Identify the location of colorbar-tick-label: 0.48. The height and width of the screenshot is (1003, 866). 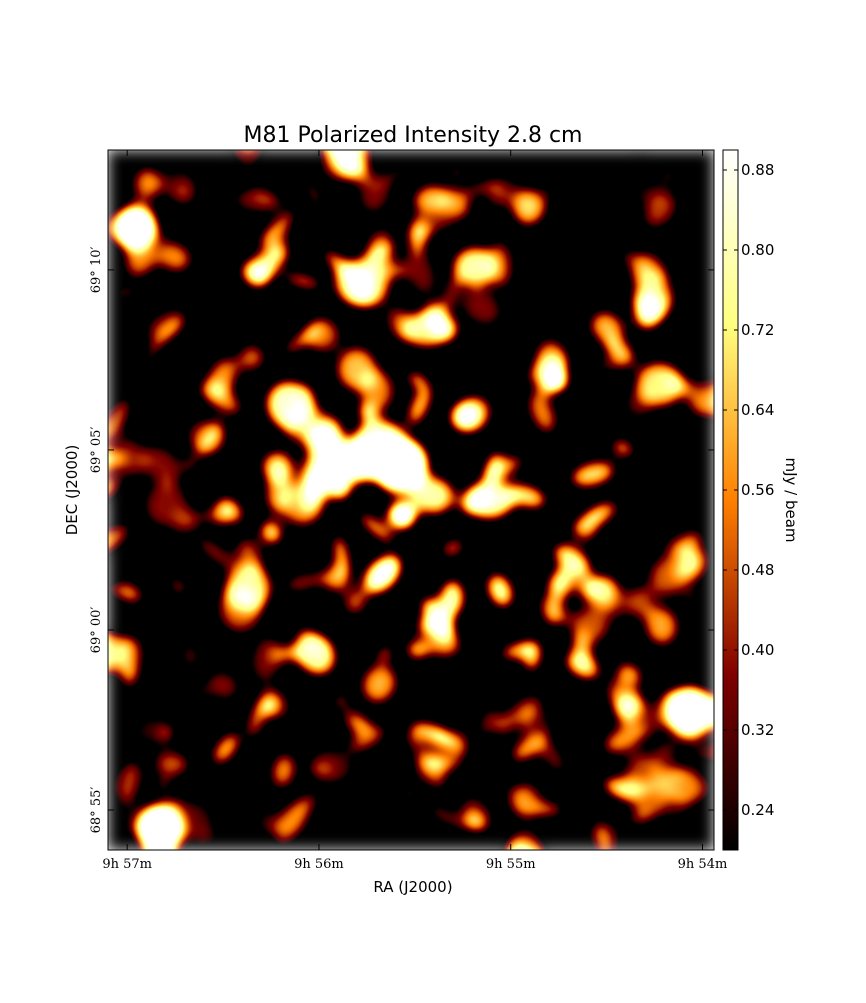
(757, 570).